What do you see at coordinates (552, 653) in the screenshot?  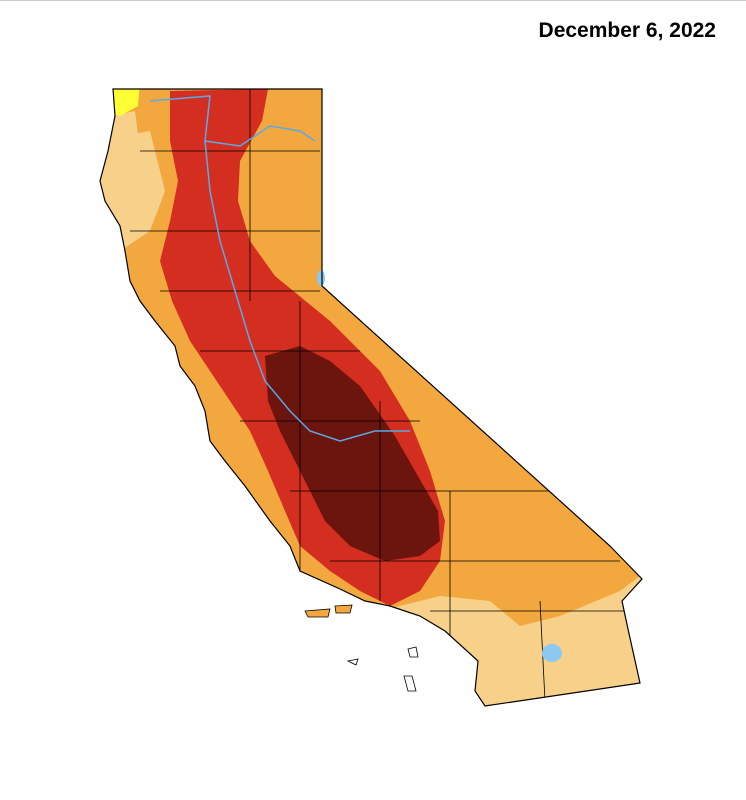 I see `salton-sea` at bounding box center [552, 653].